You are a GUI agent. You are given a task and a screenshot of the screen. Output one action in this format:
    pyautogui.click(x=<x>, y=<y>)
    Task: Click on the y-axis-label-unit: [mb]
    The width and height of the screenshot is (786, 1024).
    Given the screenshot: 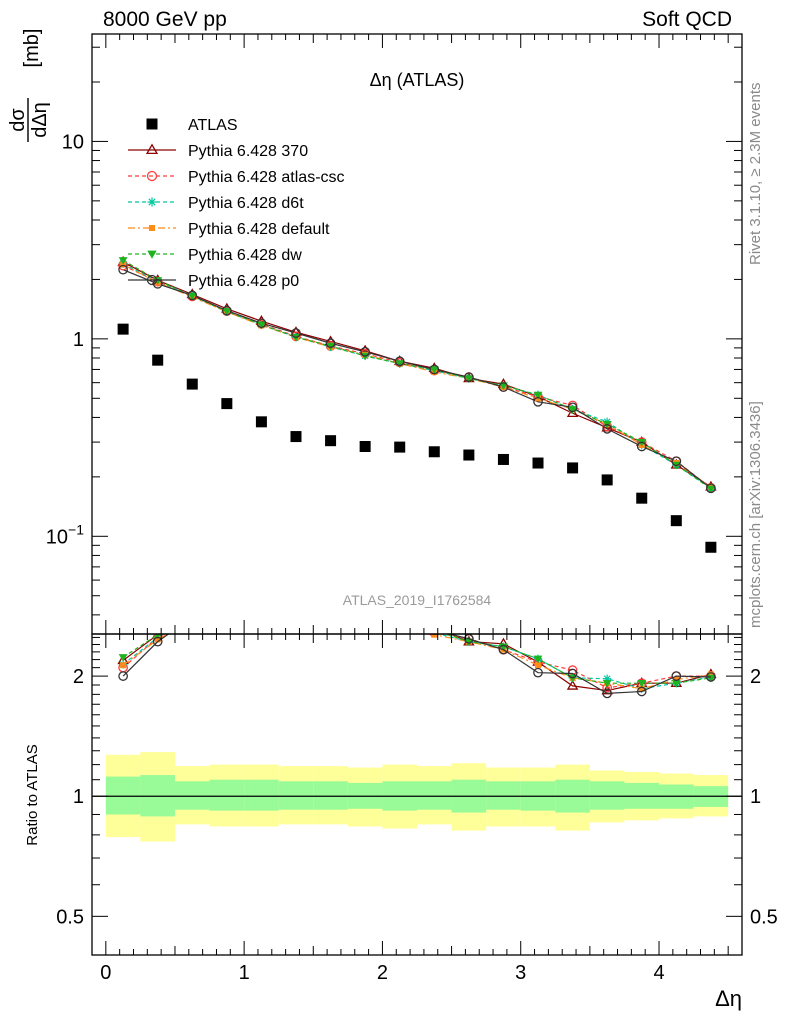 What is the action you would take?
    pyautogui.click(x=32, y=48)
    